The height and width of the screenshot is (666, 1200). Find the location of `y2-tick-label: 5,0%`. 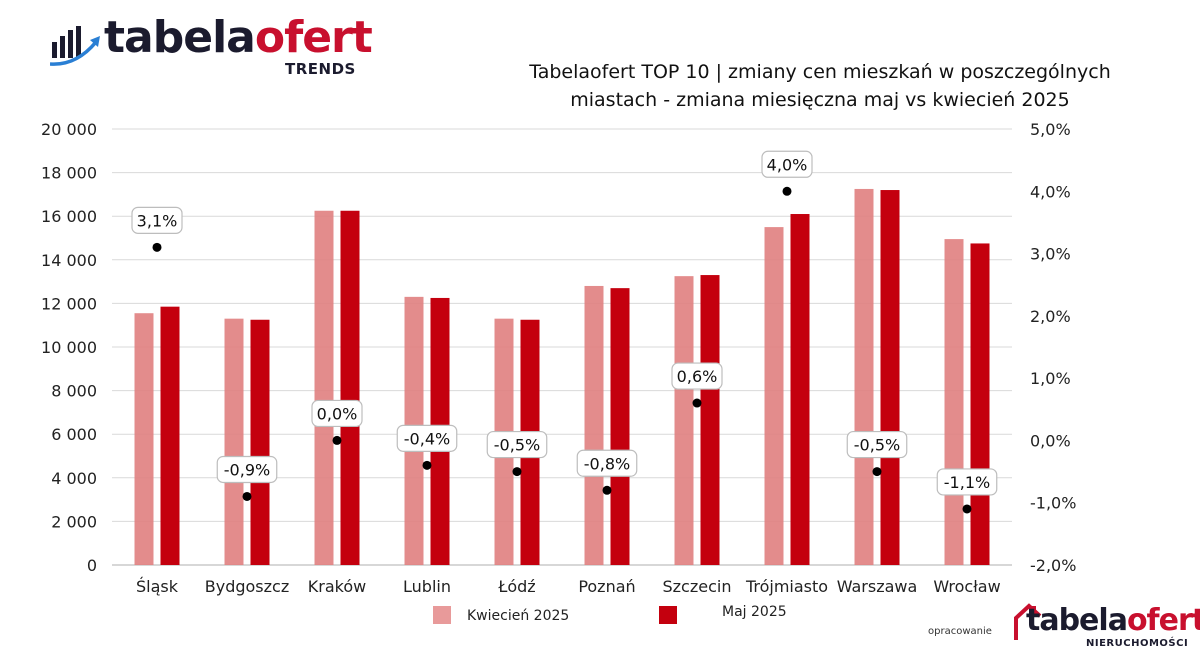

y2-tick-label: 5,0% is located at coordinates (1050, 129).